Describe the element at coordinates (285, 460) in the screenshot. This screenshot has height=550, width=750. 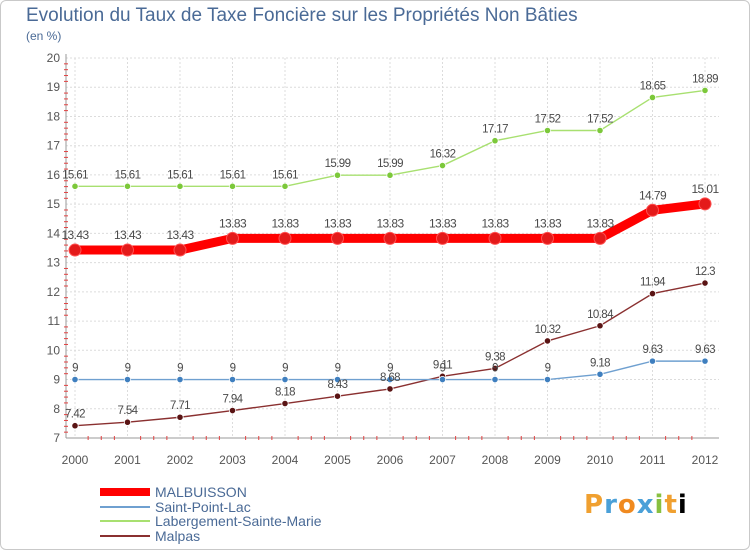
I see `x-tick-label: 2004` at that location.